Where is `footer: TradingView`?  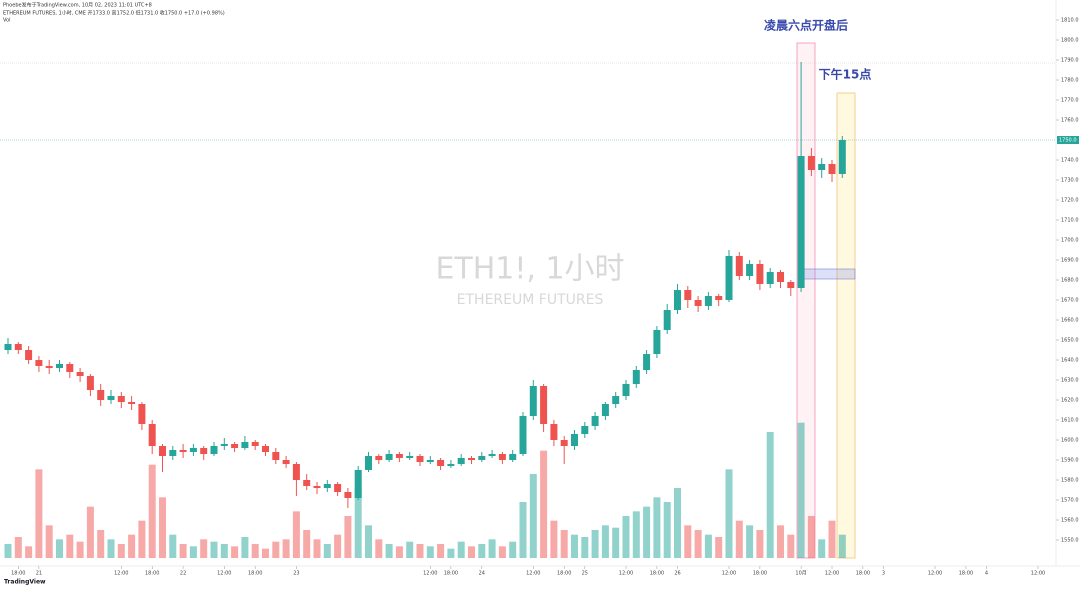
footer: TradingView is located at coordinates (25, 582).